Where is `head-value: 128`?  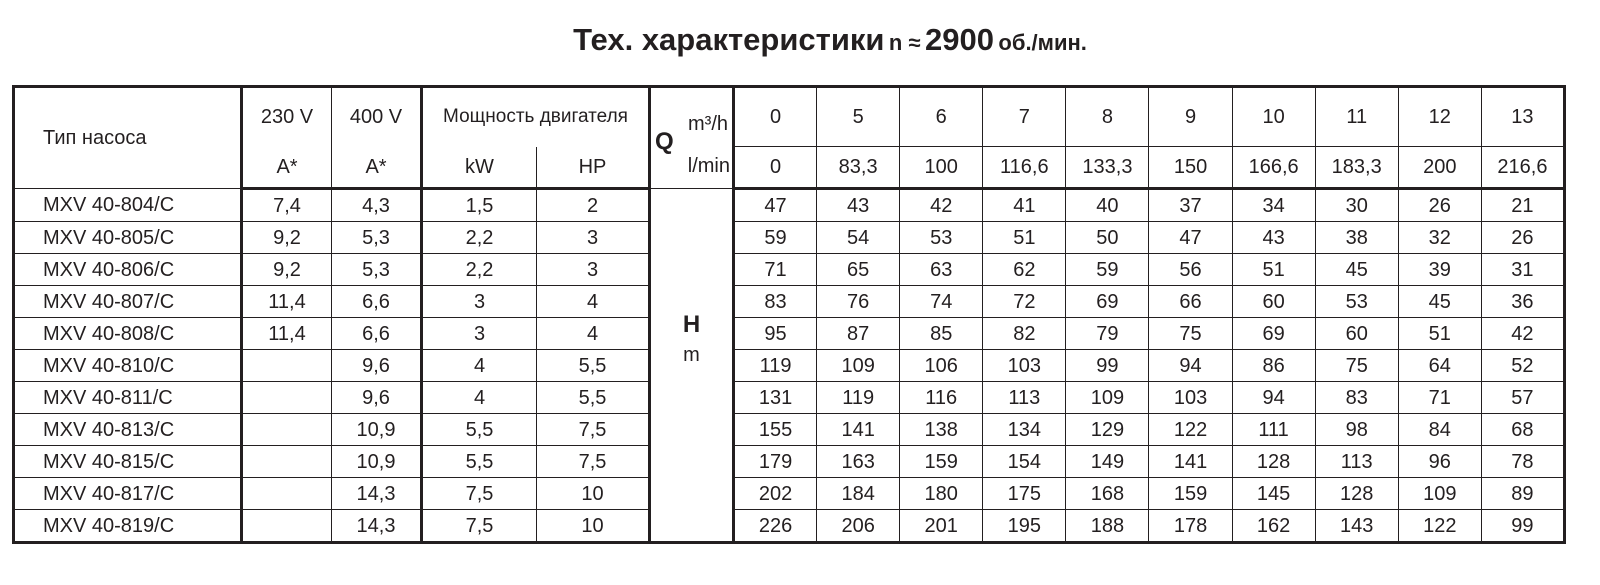
head-value: 128 is located at coordinates (1356, 493).